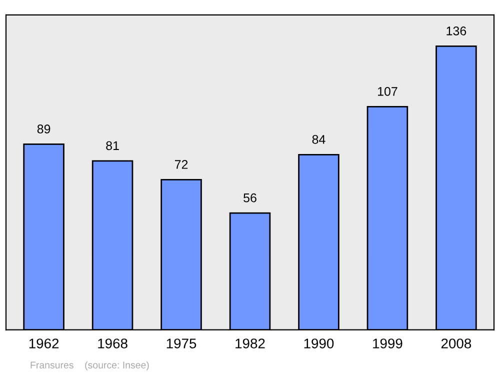 The image size is (500, 374). What do you see at coordinates (181, 164) in the screenshot?
I see `data-label: 72` at bounding box center [181, 164].